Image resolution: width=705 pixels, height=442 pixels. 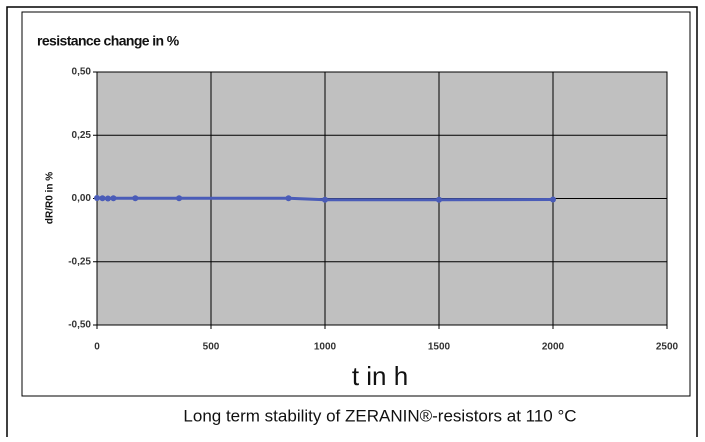 What do you see at coordinates (82, 198) in the screenshot?
I see `y-tick-label: 0,00` at bounding box center [82, 198].